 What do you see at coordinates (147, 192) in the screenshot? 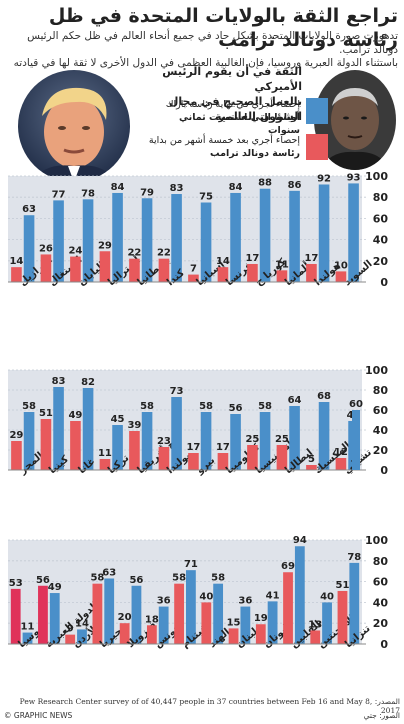
I see `chart-0-value-obama: 79` at bounding box center [147, 192].